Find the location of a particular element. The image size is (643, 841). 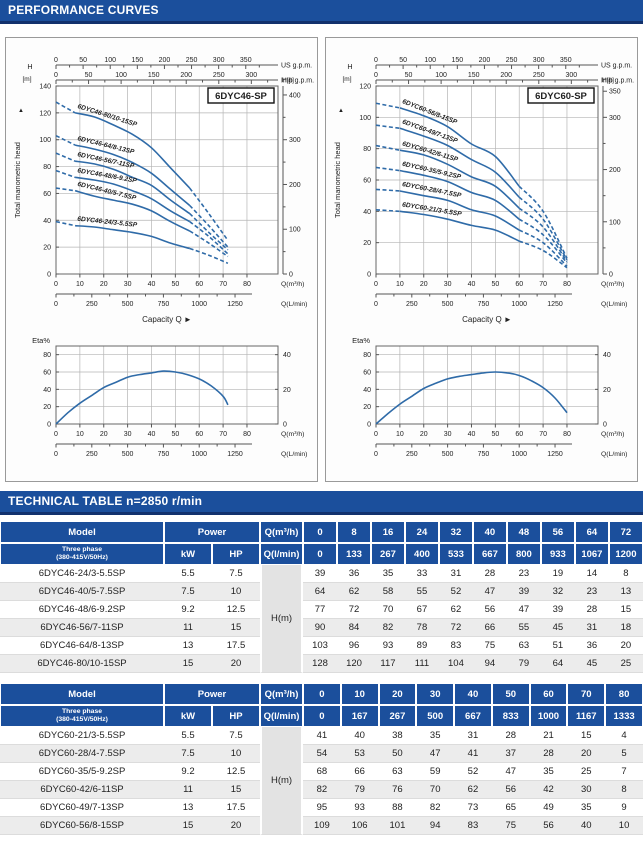

curve-6DYC60-49/7-13SP-dash-left is located at coordinates (387, 127).